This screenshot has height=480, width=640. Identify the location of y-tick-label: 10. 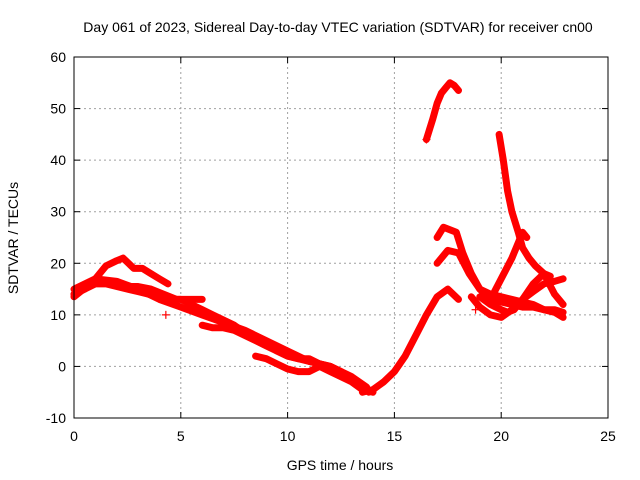
(58, 315).